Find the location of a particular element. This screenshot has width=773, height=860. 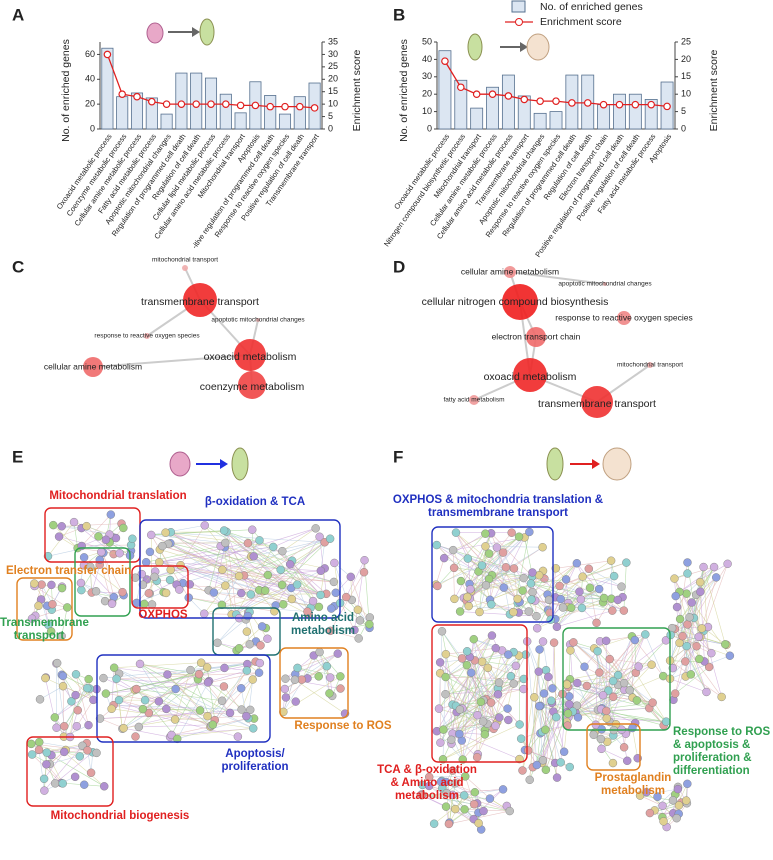

network-node-label: transmembrane transport is located at coordinates (200, 302).